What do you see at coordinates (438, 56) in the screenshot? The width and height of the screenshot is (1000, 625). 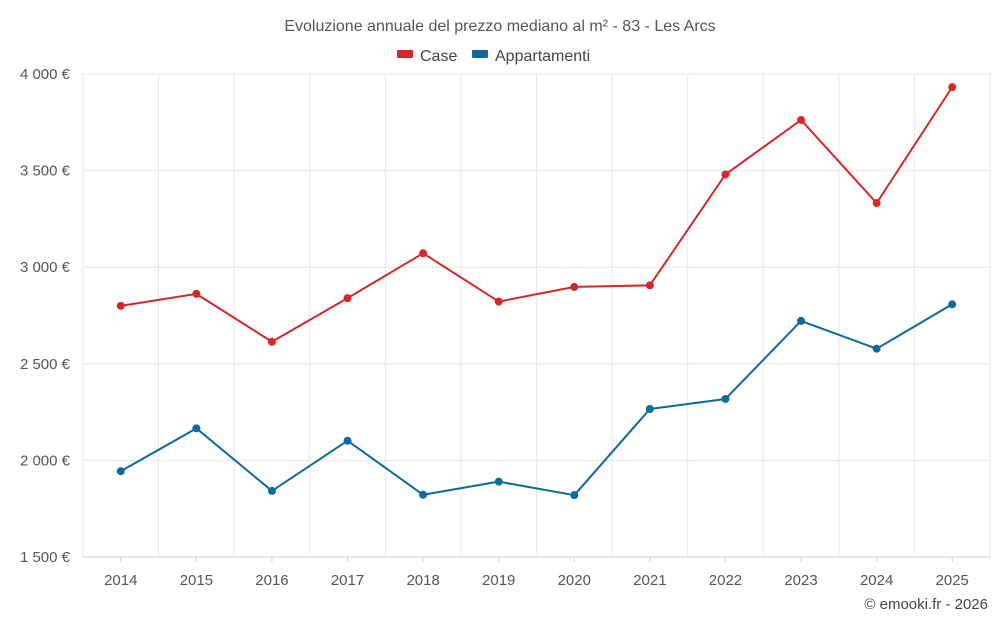 I see `legend-label-case: Case` at bounding box center [438, 56].